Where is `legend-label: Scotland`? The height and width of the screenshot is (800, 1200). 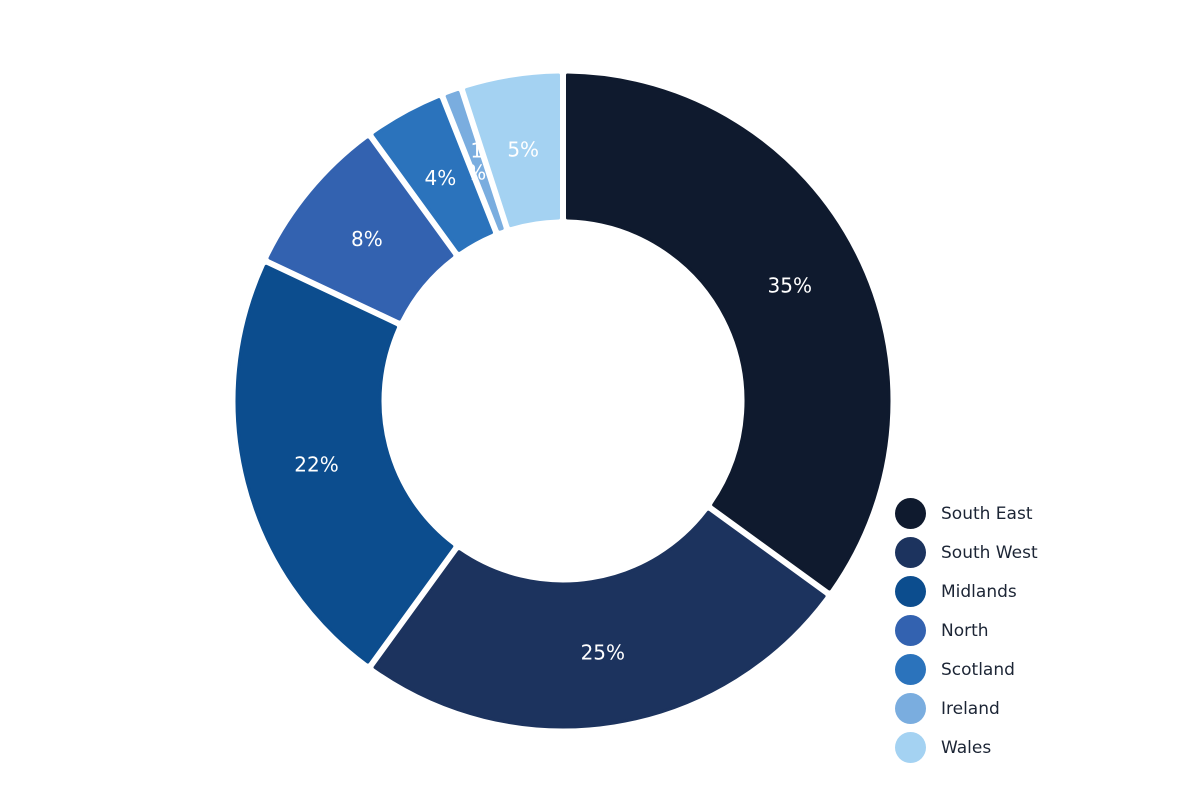
legend-label: Scotland is located at coordinates (978, 669).